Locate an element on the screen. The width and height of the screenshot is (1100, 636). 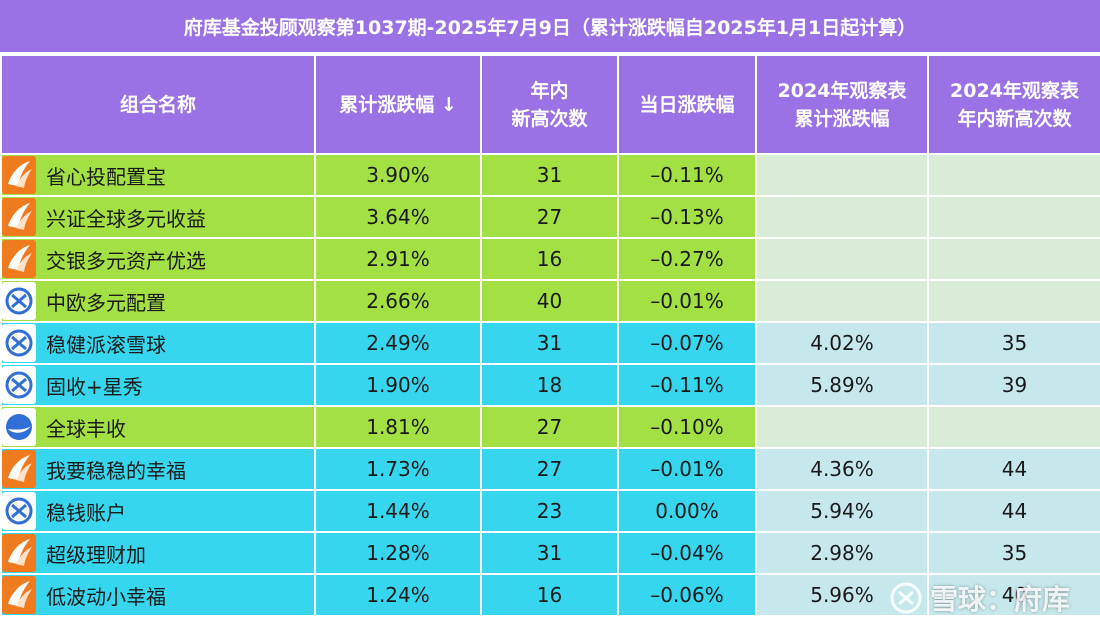
xueqiu-watermark: 雪球：府库 is located at coordinates (980, 598).